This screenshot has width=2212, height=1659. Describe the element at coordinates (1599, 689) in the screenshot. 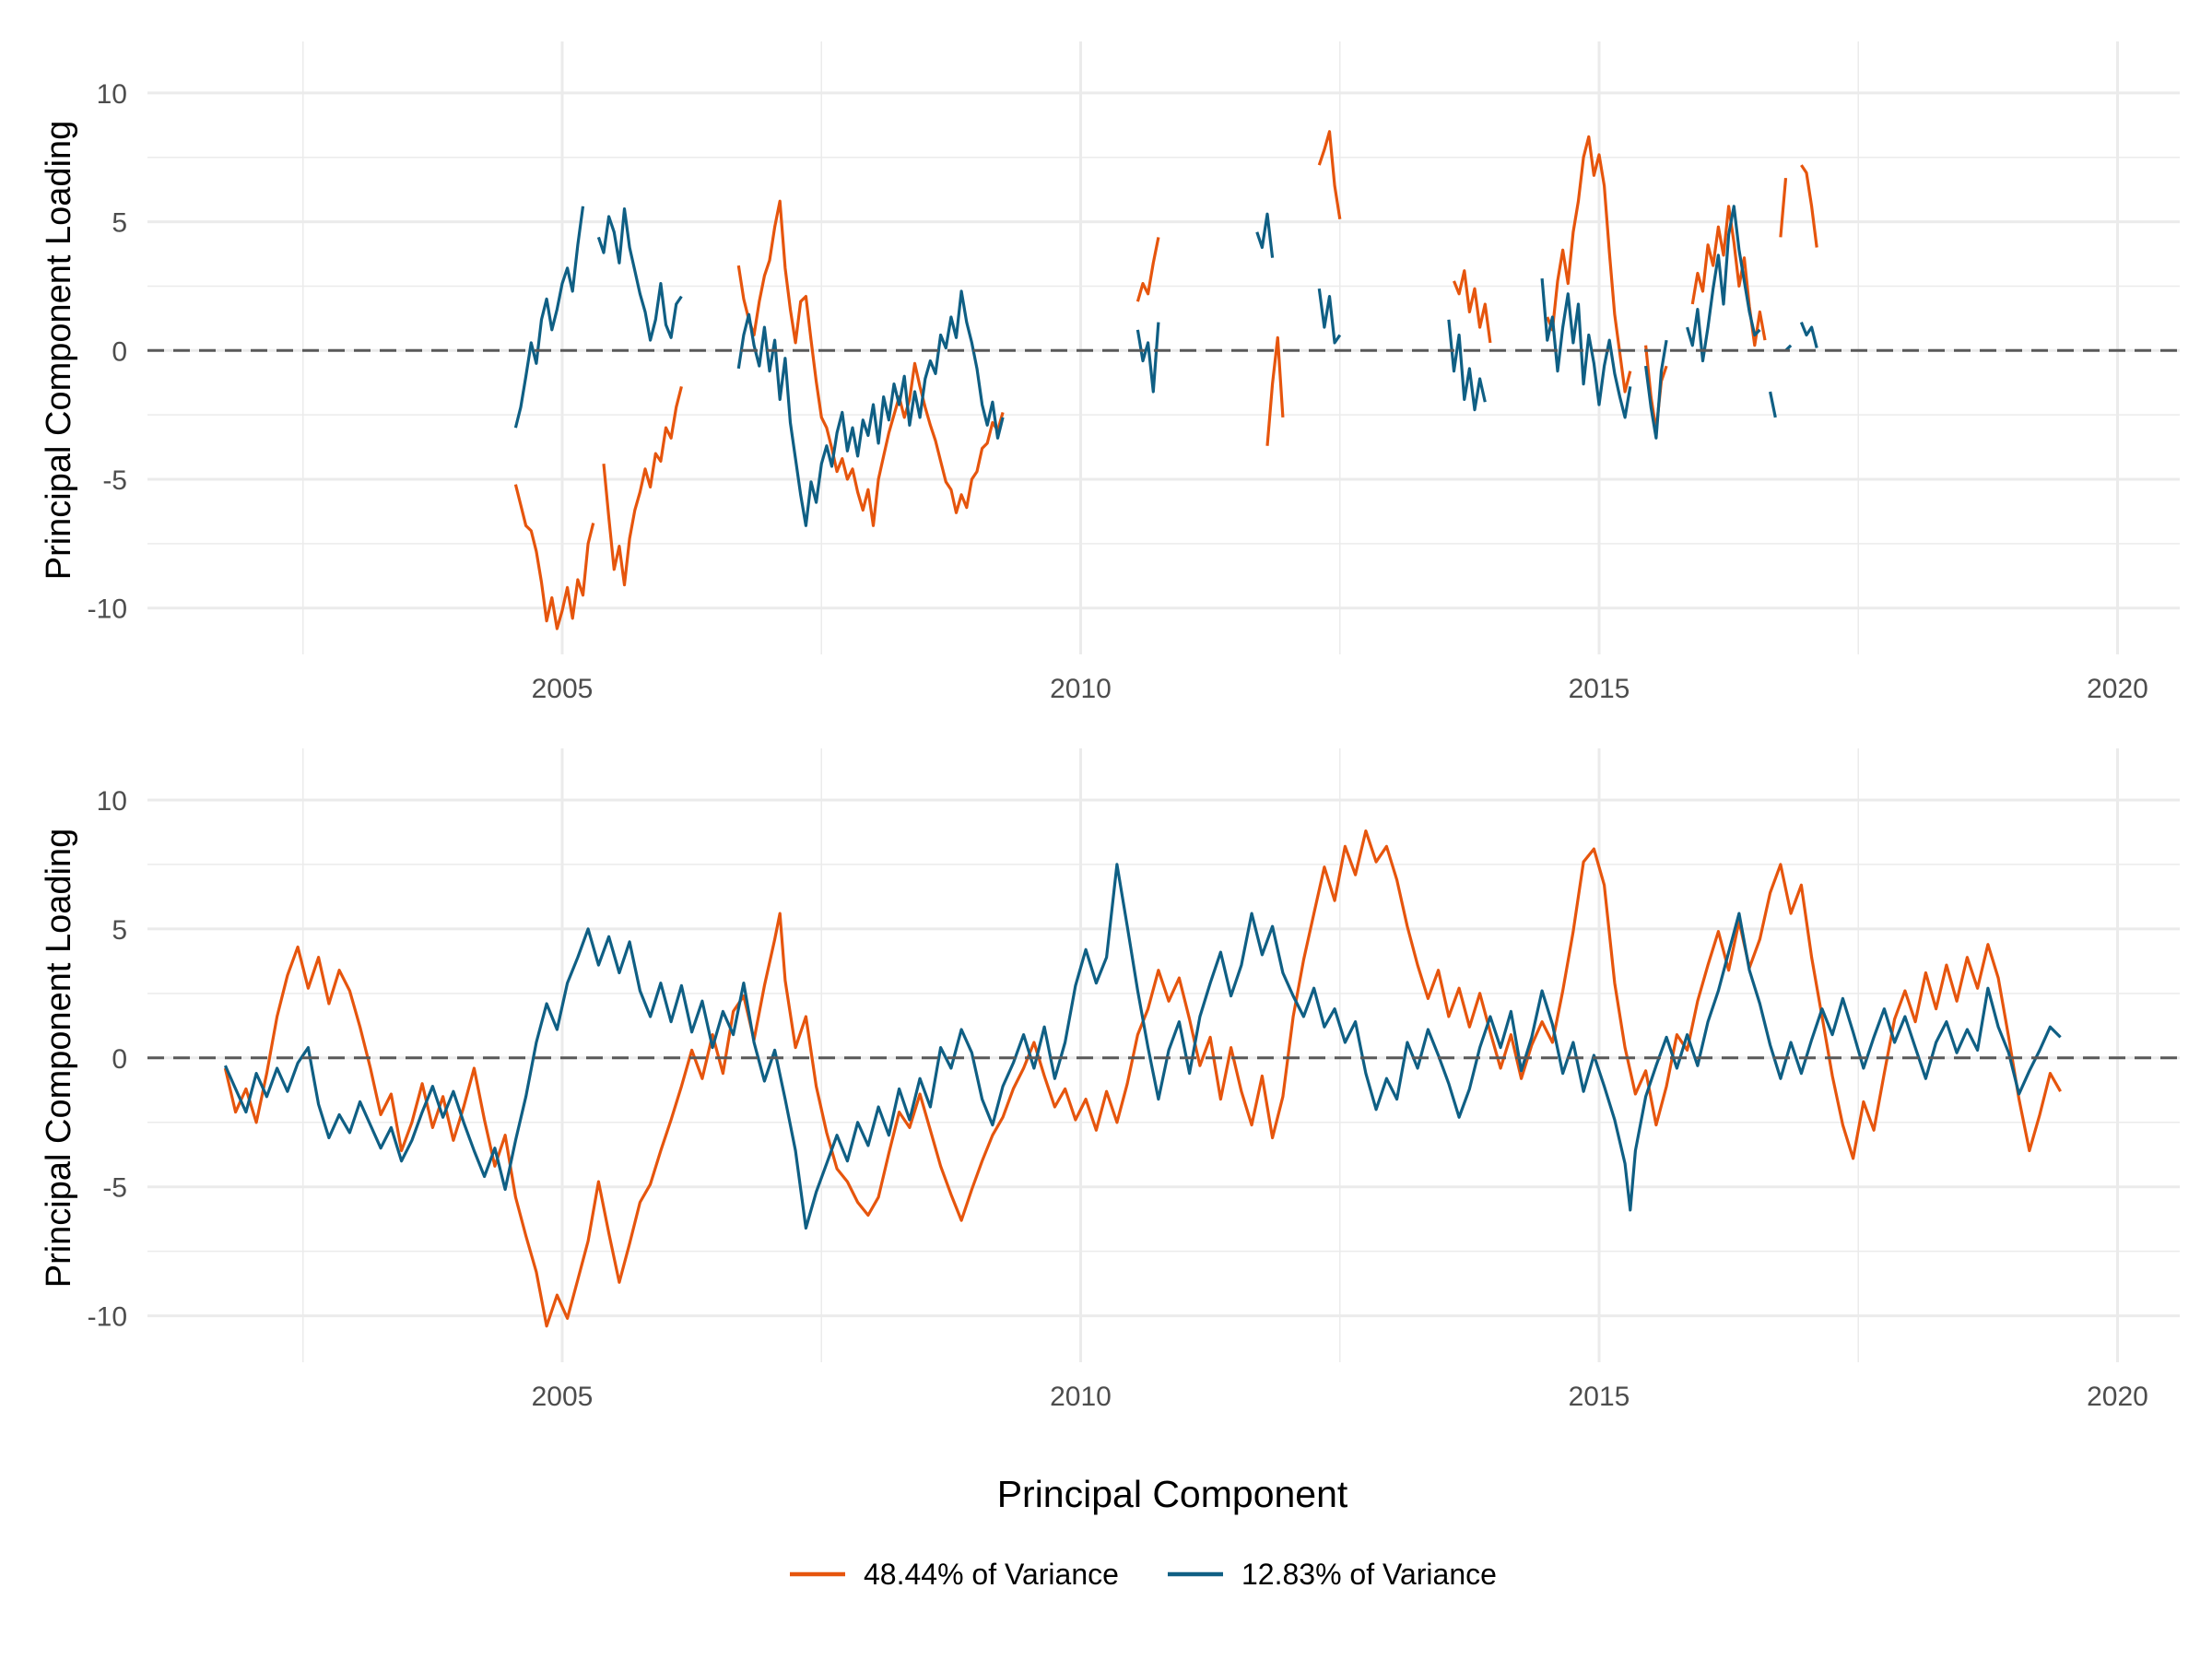

I see `top-x-tick-2015: 2015` at that location.